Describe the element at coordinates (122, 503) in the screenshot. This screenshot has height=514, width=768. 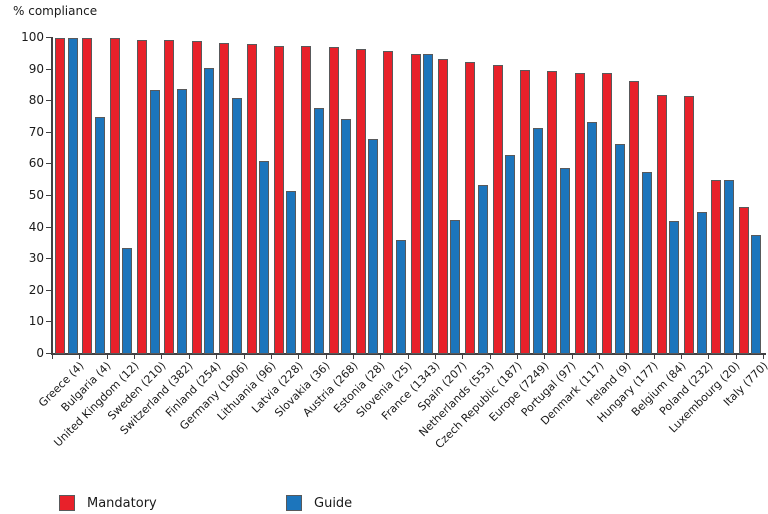
I see `legend-label-mandatory: Mandatory` at that location.